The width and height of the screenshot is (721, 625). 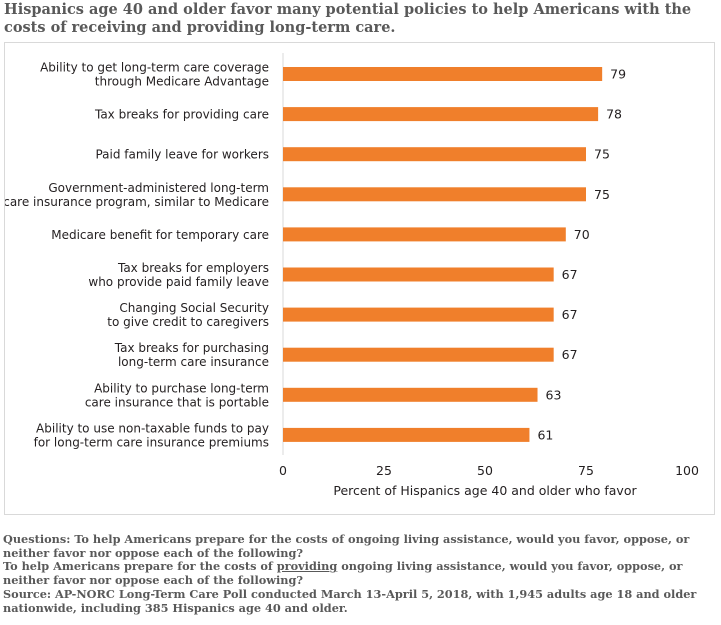 I want to click on category-label: through Medicare Advantage, so click(x=182, y=82).